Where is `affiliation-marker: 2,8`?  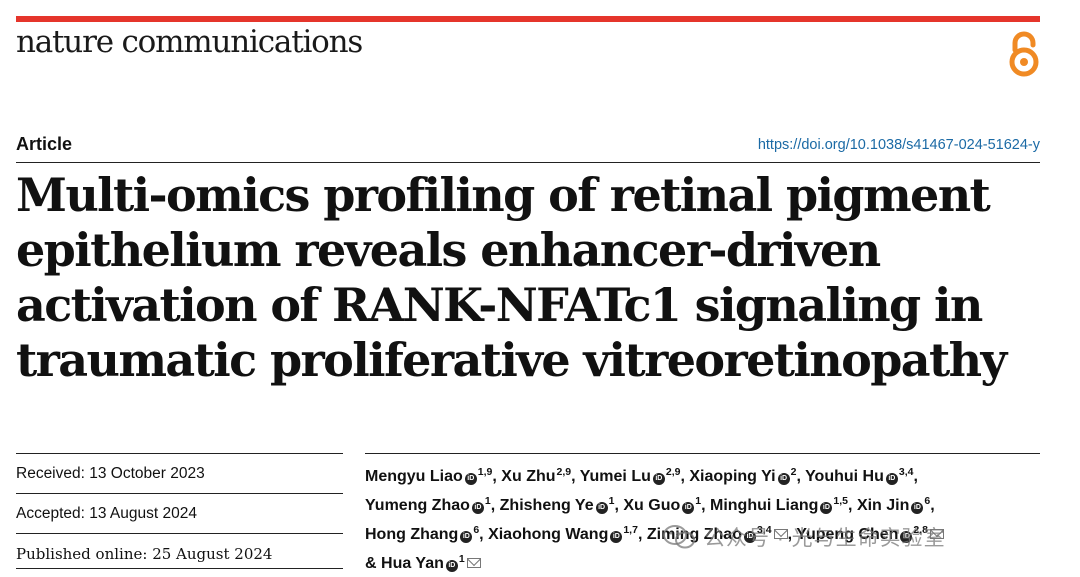
affiliation-marker: 2,8 is located at coordinates (921, 530).